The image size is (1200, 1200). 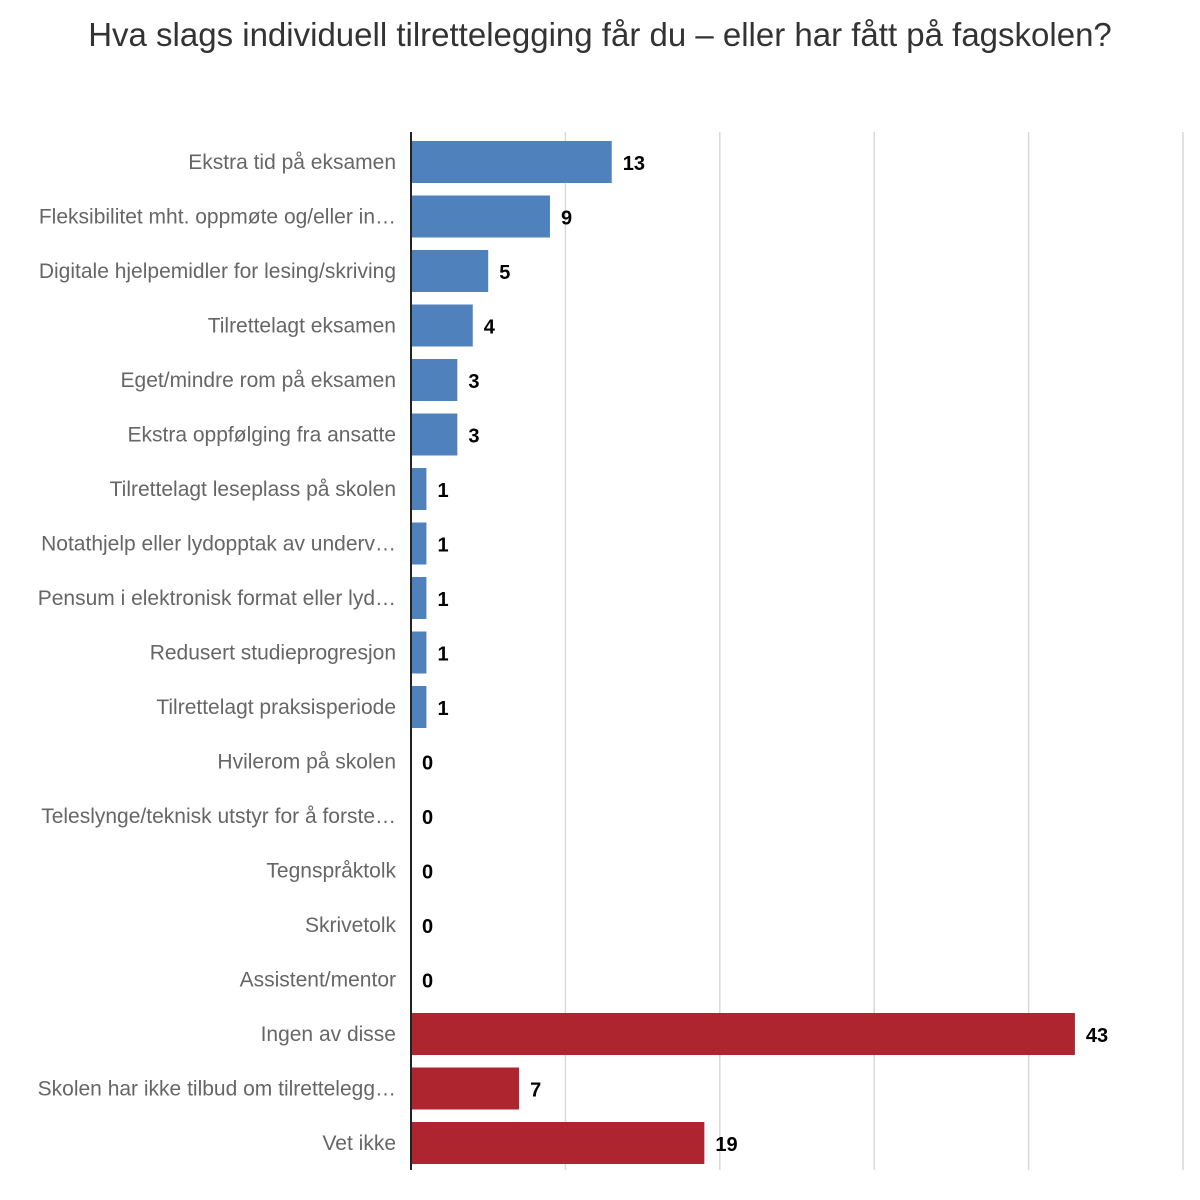 I want to click on category-label: Ekstra oppfølging fra ansatte, so click(x=262, y=435).